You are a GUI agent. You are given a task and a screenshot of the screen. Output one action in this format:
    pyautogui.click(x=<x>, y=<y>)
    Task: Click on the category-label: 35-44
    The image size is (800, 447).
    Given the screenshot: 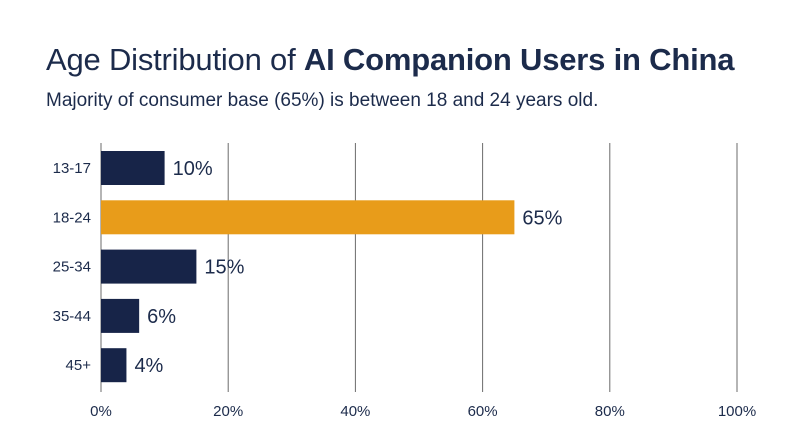 What is the action you would take?
    pyautogui.click(x=72, y=316)
    